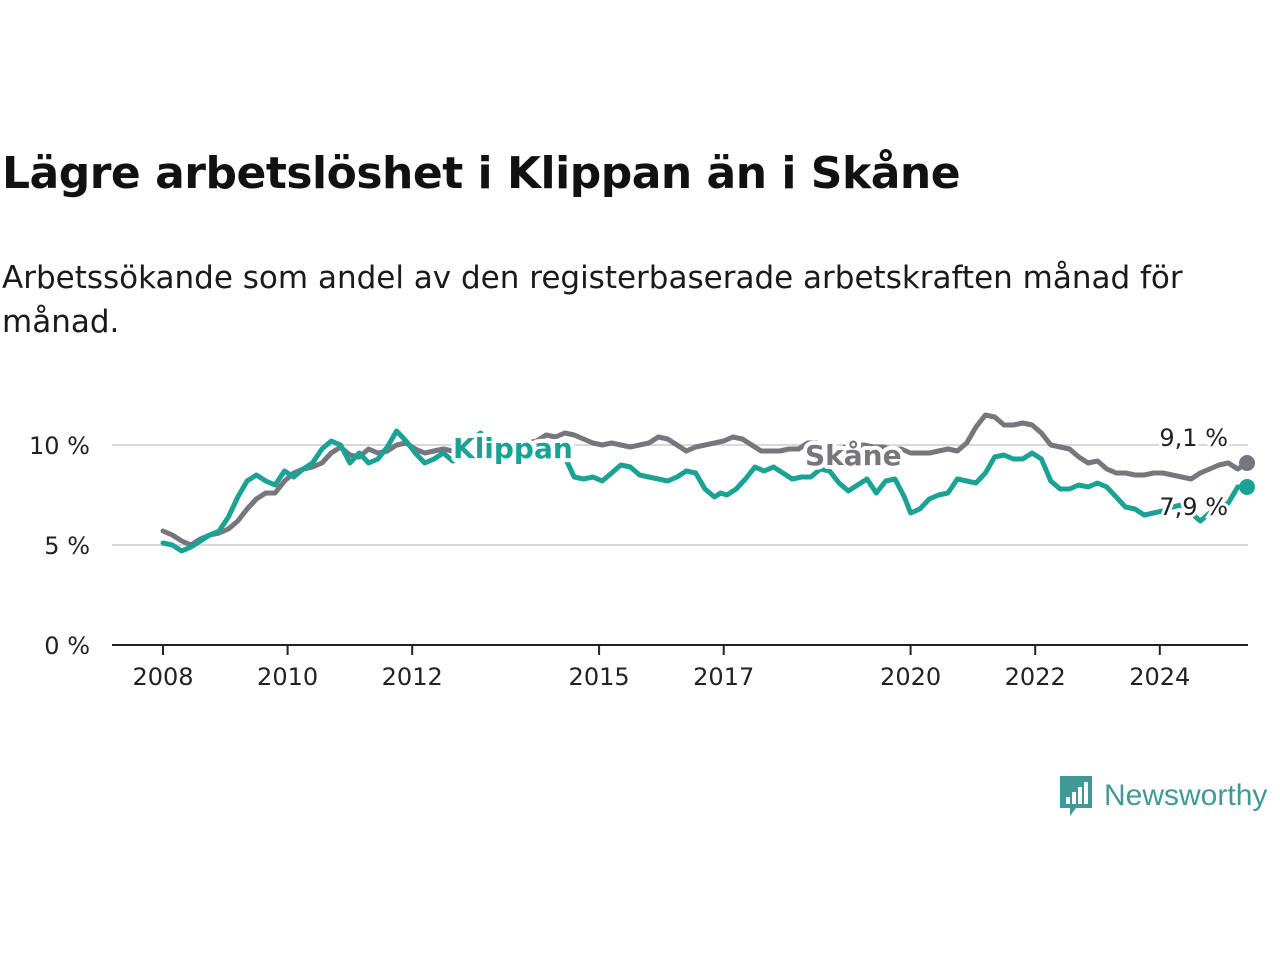 Image resolution: width=1280 pixels, height=960 pixels. Describe the element at coordinates (481, 173) in the screenshot. I see `chart-title: Lägre arbetslöshet i Klippan än i Skåne` at that location.